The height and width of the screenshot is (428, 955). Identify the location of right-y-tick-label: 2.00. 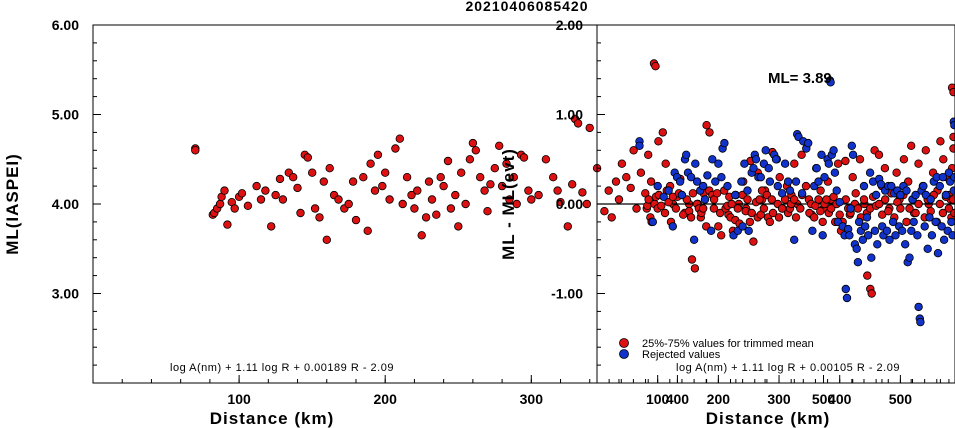
(569, 25).